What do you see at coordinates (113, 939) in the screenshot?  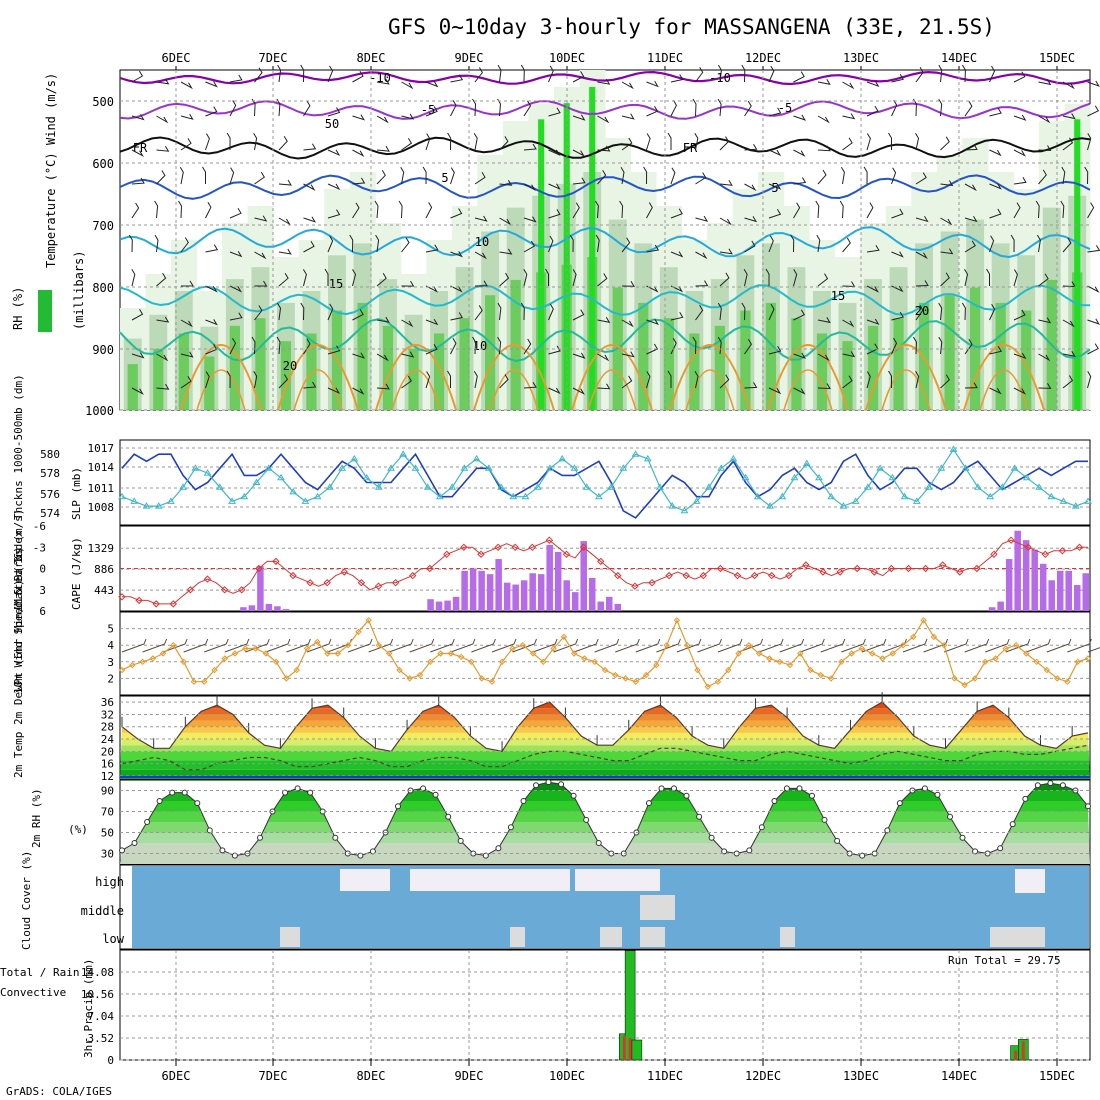 I see `cloud-level-2: low` at bounding box center [113, 939].